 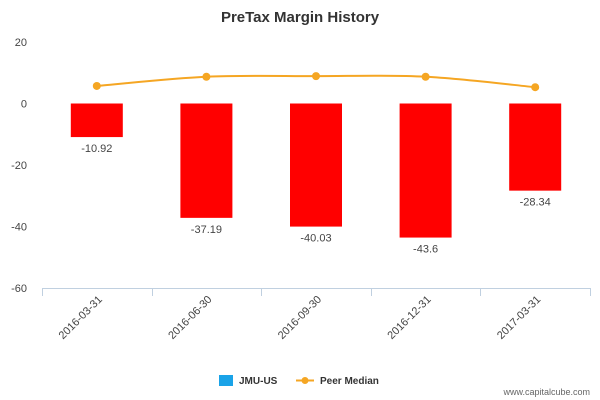 What do you see at coordinates (258, 381) in the screenshot?
I see `legend-label-jmu-us: JMU-US` at bounding box center [258, 381].